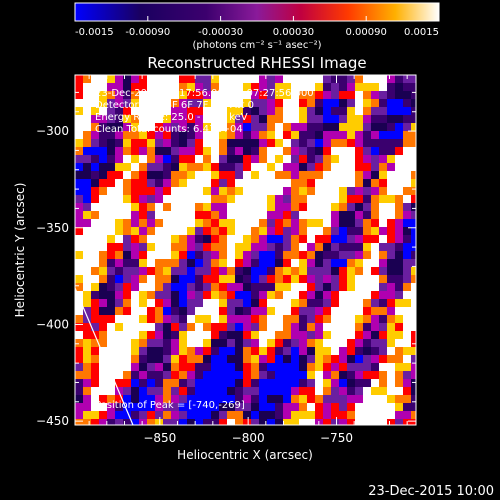 This screenshot has width=500, height=500. Describe the element at coordinates (94, 32) in the screenshot. I see `colorbar-tick-label: -0.0015` at that location.